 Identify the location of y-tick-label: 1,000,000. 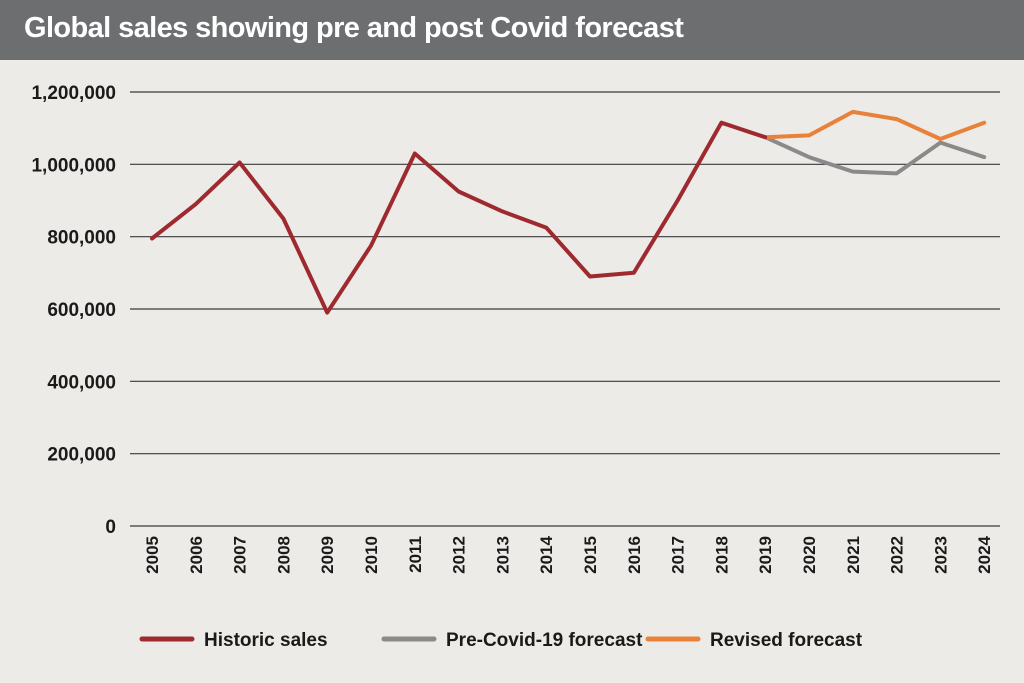
(73, 165).